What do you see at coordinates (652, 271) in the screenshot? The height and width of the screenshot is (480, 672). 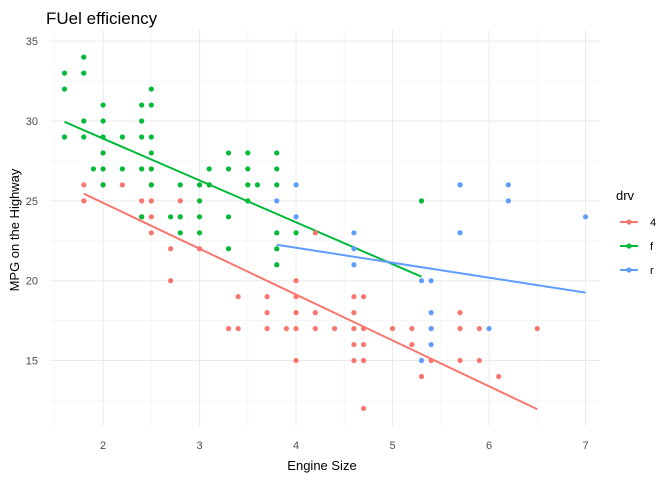 I see `legend-label: r` at bounding box center [652, 271].